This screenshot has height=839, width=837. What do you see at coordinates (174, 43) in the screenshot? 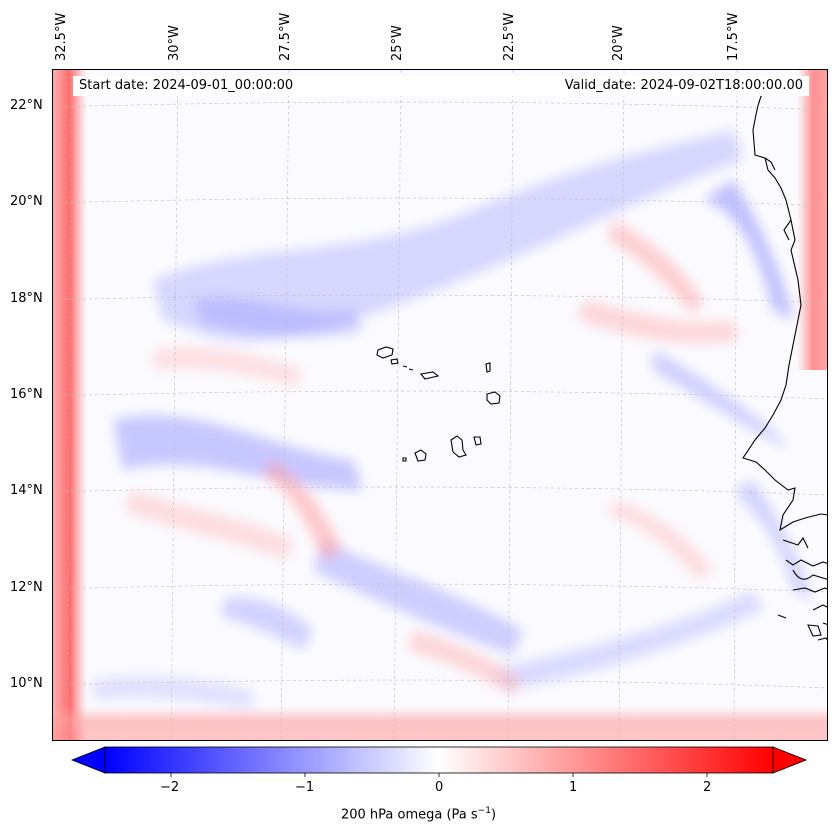
I see `lon-label: 30°W` at bounding box center [174, 43].